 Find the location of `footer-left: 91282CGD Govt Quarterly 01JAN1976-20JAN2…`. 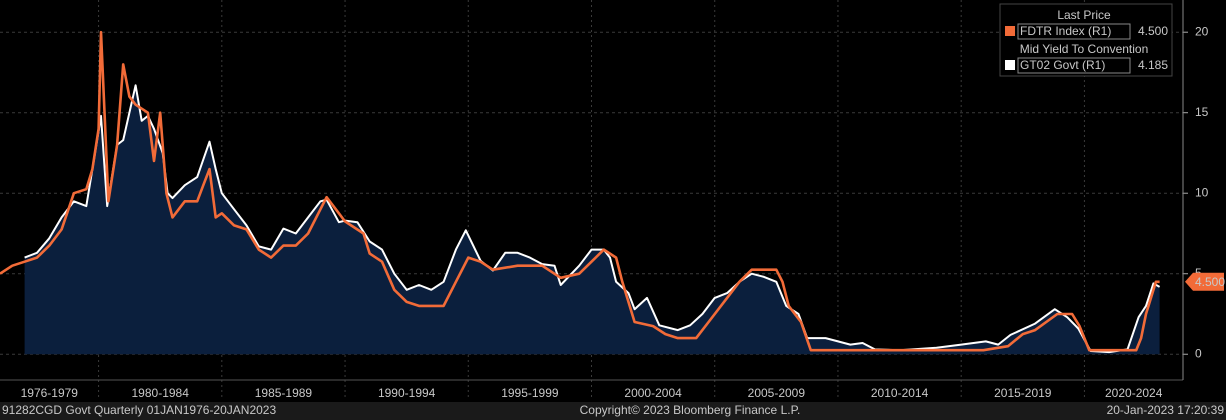

footer-left: 91282CGD Govt Quarterly 01JAN1976-20JAN2… is located at coordinates (139, 410).